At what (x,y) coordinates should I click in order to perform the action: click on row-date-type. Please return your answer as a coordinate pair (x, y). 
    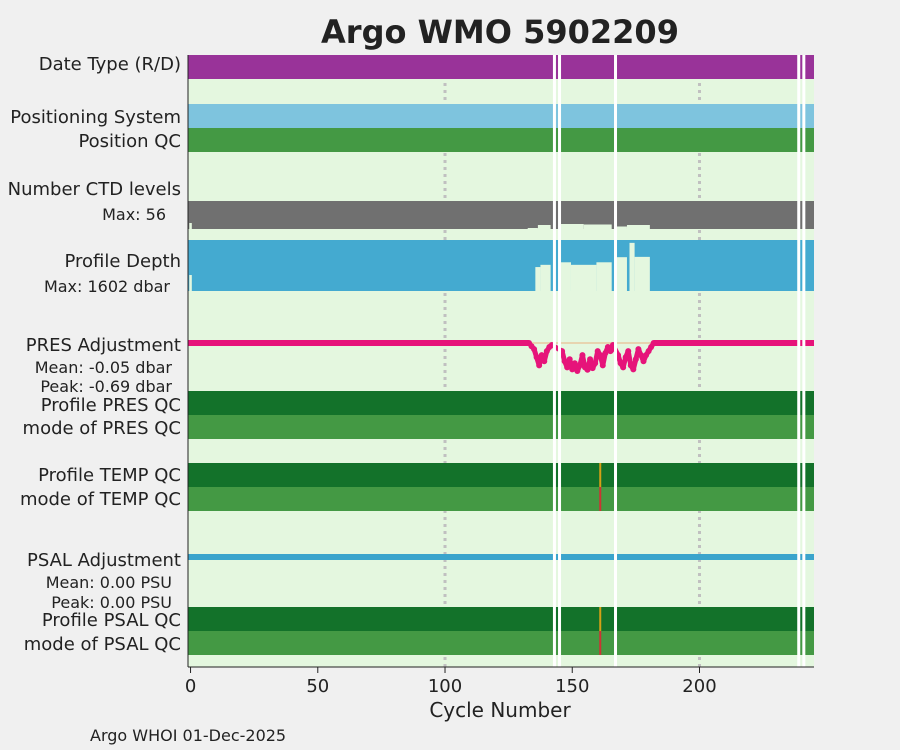
    Looking at the image, I should click on (501, 67).